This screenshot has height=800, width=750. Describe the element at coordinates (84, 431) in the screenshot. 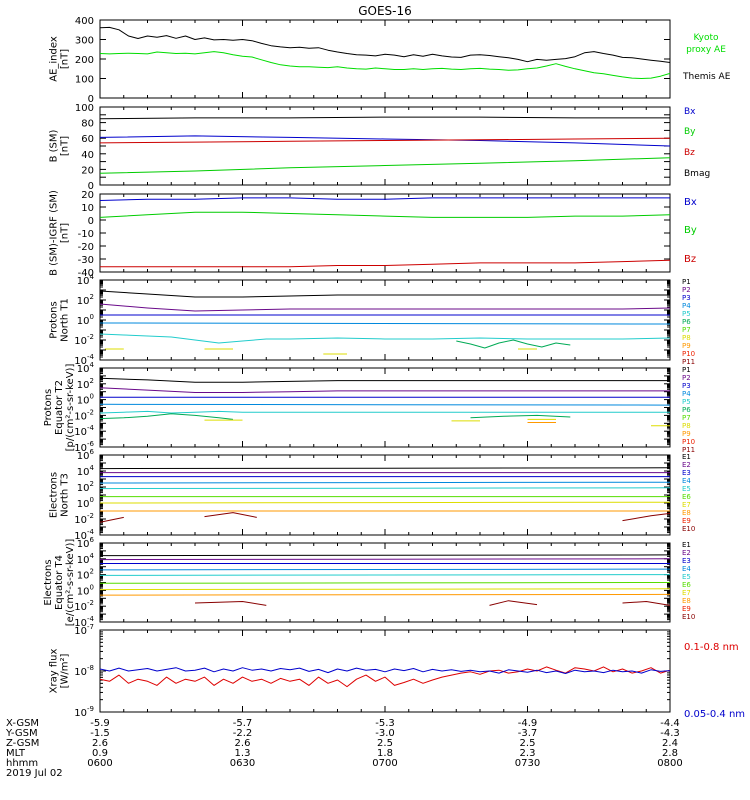

I see `y-tick-label: 10⁻⁴` at that location.